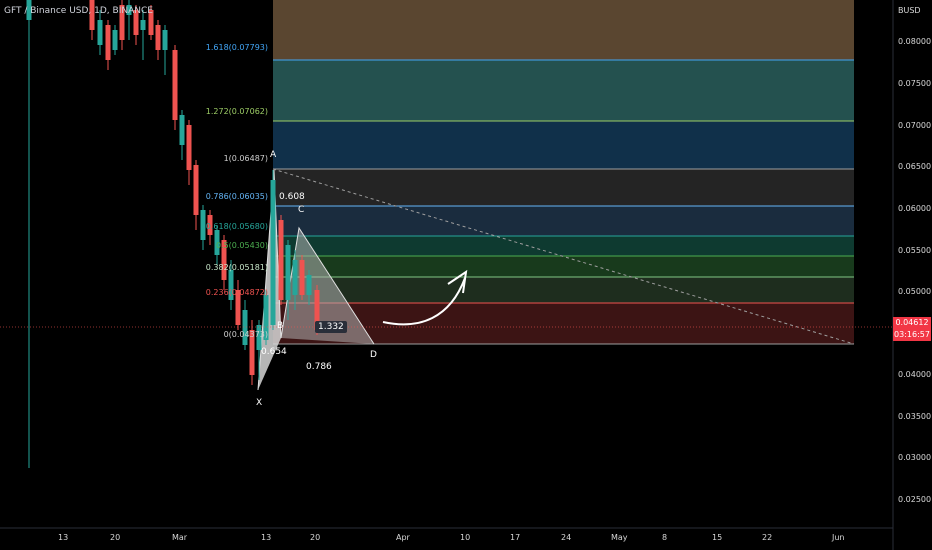  I want to click on fib-level-label: 0.236(0.04872), so click(236, 292).